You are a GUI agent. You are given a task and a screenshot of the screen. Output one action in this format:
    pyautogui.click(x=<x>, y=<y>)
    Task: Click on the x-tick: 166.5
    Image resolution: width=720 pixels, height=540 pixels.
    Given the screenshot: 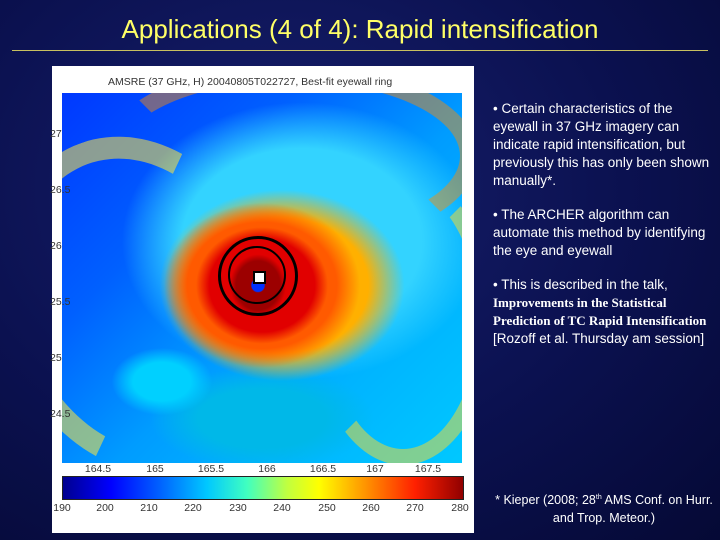 What is the action you would take?
    pyautogui.click(x=323, y=469)
    